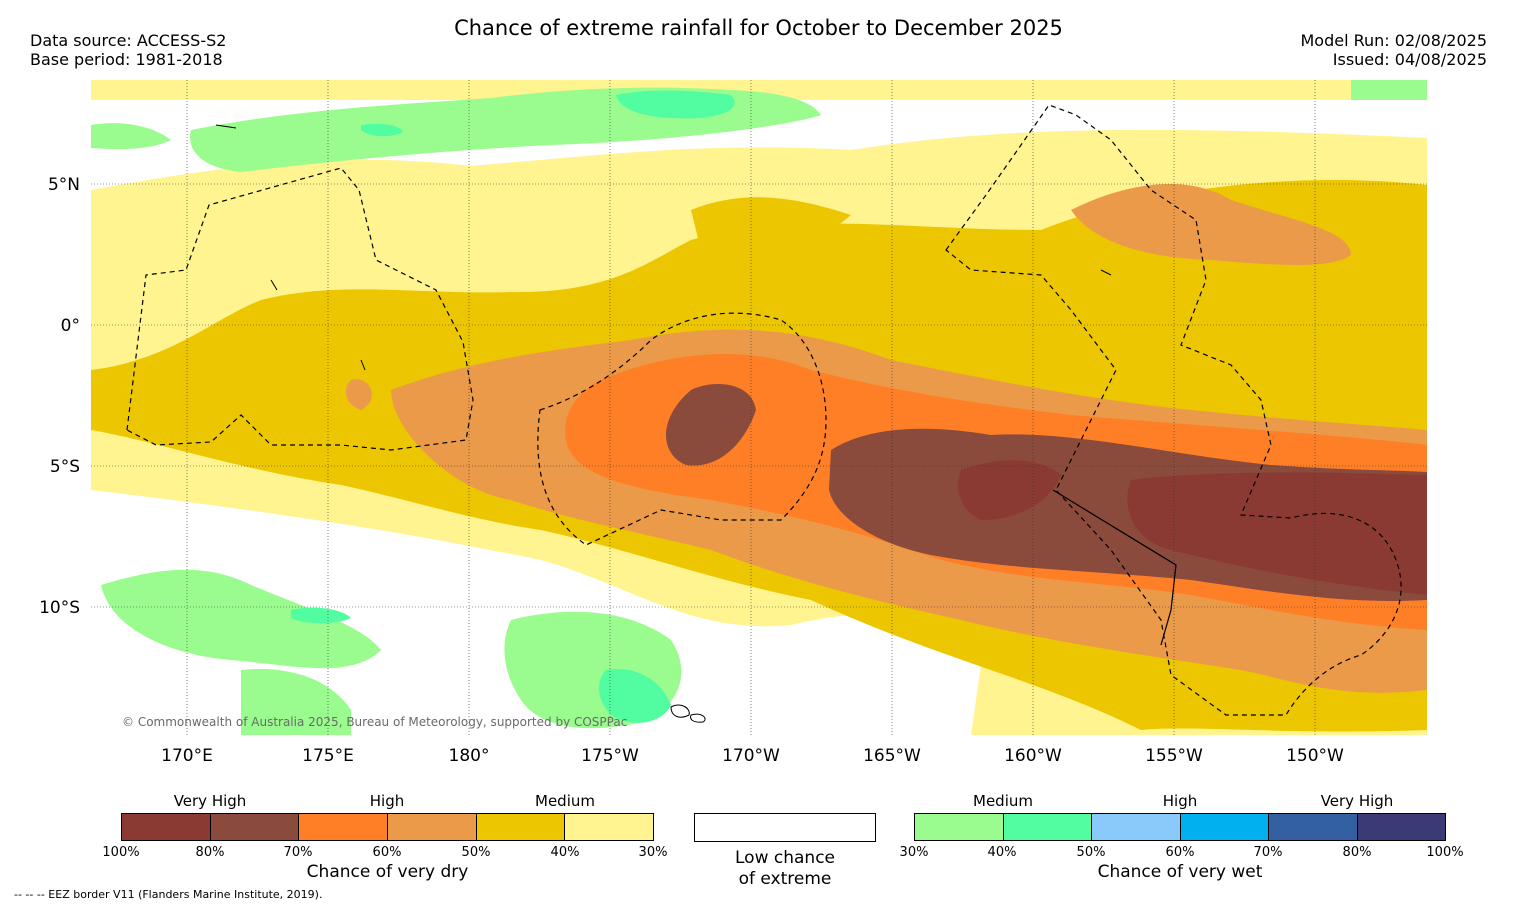  What do you see at coordinates (1003, 801) in the screenshot?
I see `wet-heading-medium: Medium` at bounding box center [1003, 801].